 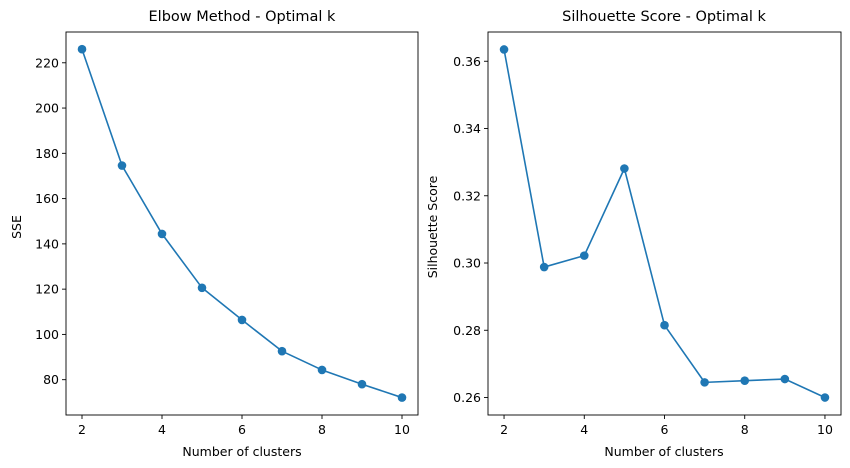 What do you see at coordinates (241, 451) in the screenshot?
I see `elbow-x-axis-label: Number of clusters` at bounding box center [241, 451].